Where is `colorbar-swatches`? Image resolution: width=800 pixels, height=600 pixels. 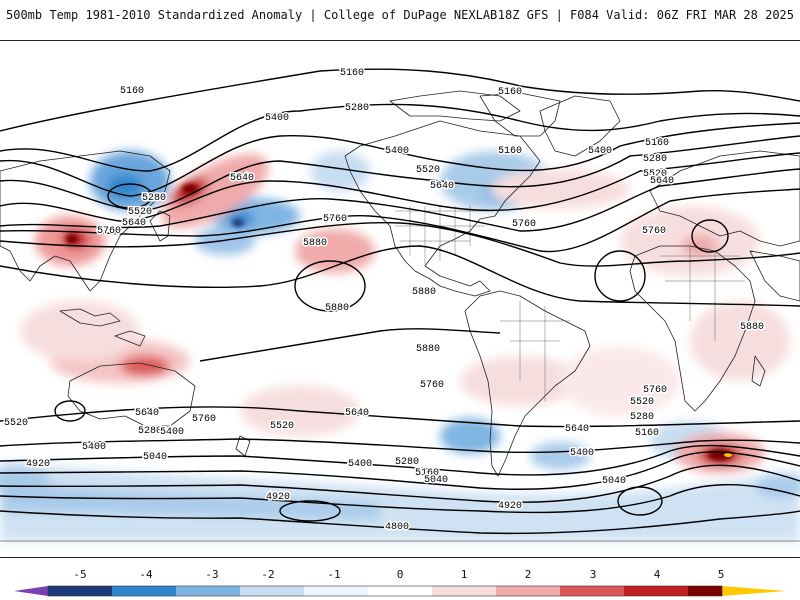
colorbar-swatches is located at coordinates (400, 591).